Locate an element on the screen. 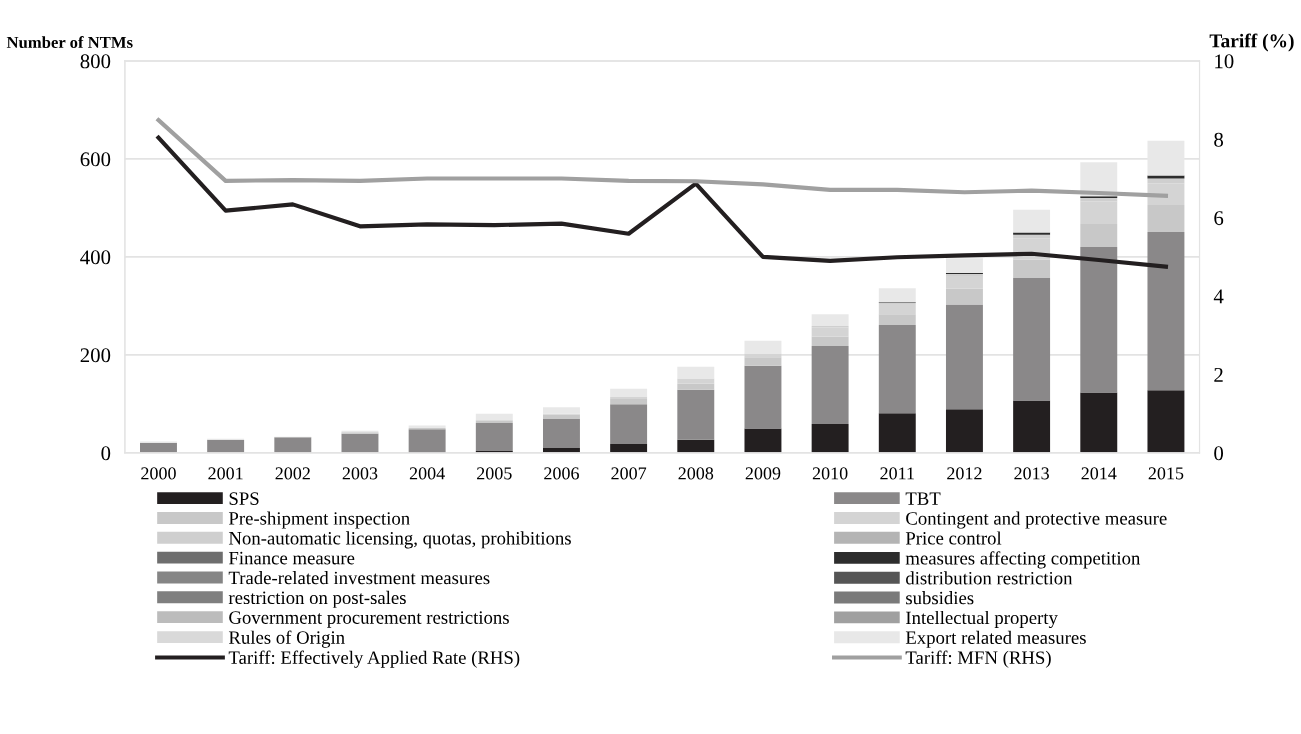 The width and height of the screenshot is (1301, 734). x-tick-label: 2002 is located at coordinates (292, 473).